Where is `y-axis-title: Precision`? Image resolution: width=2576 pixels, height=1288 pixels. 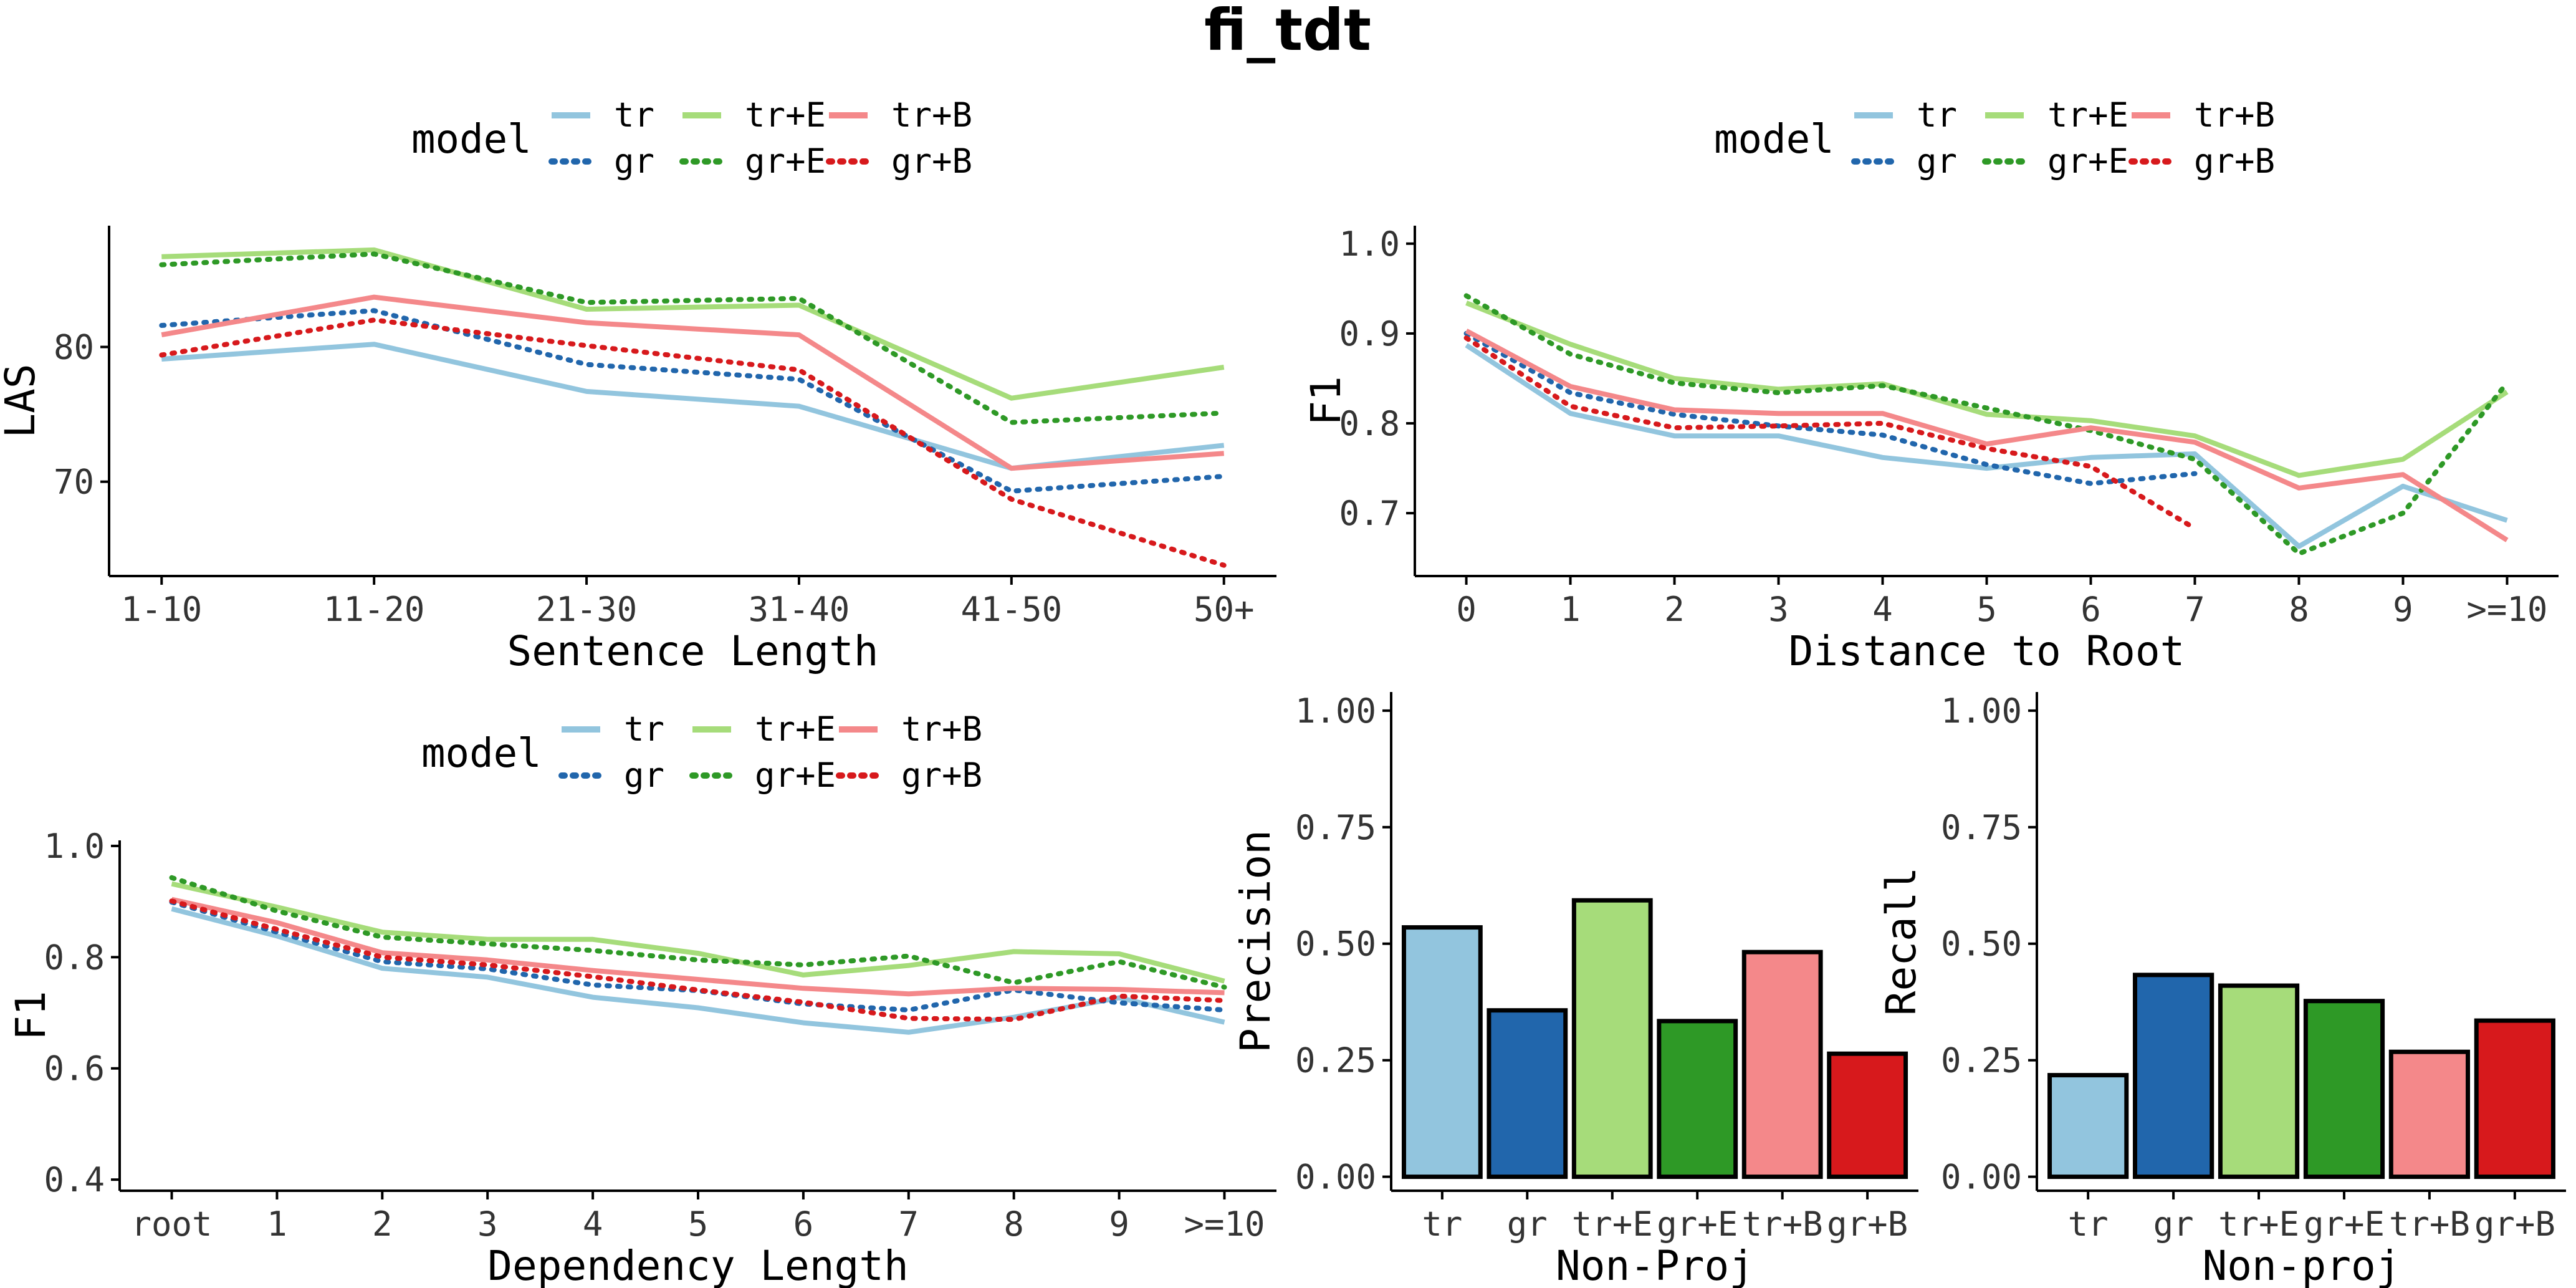
y-axis-title: Precision is located at coordinates (1256, 941).